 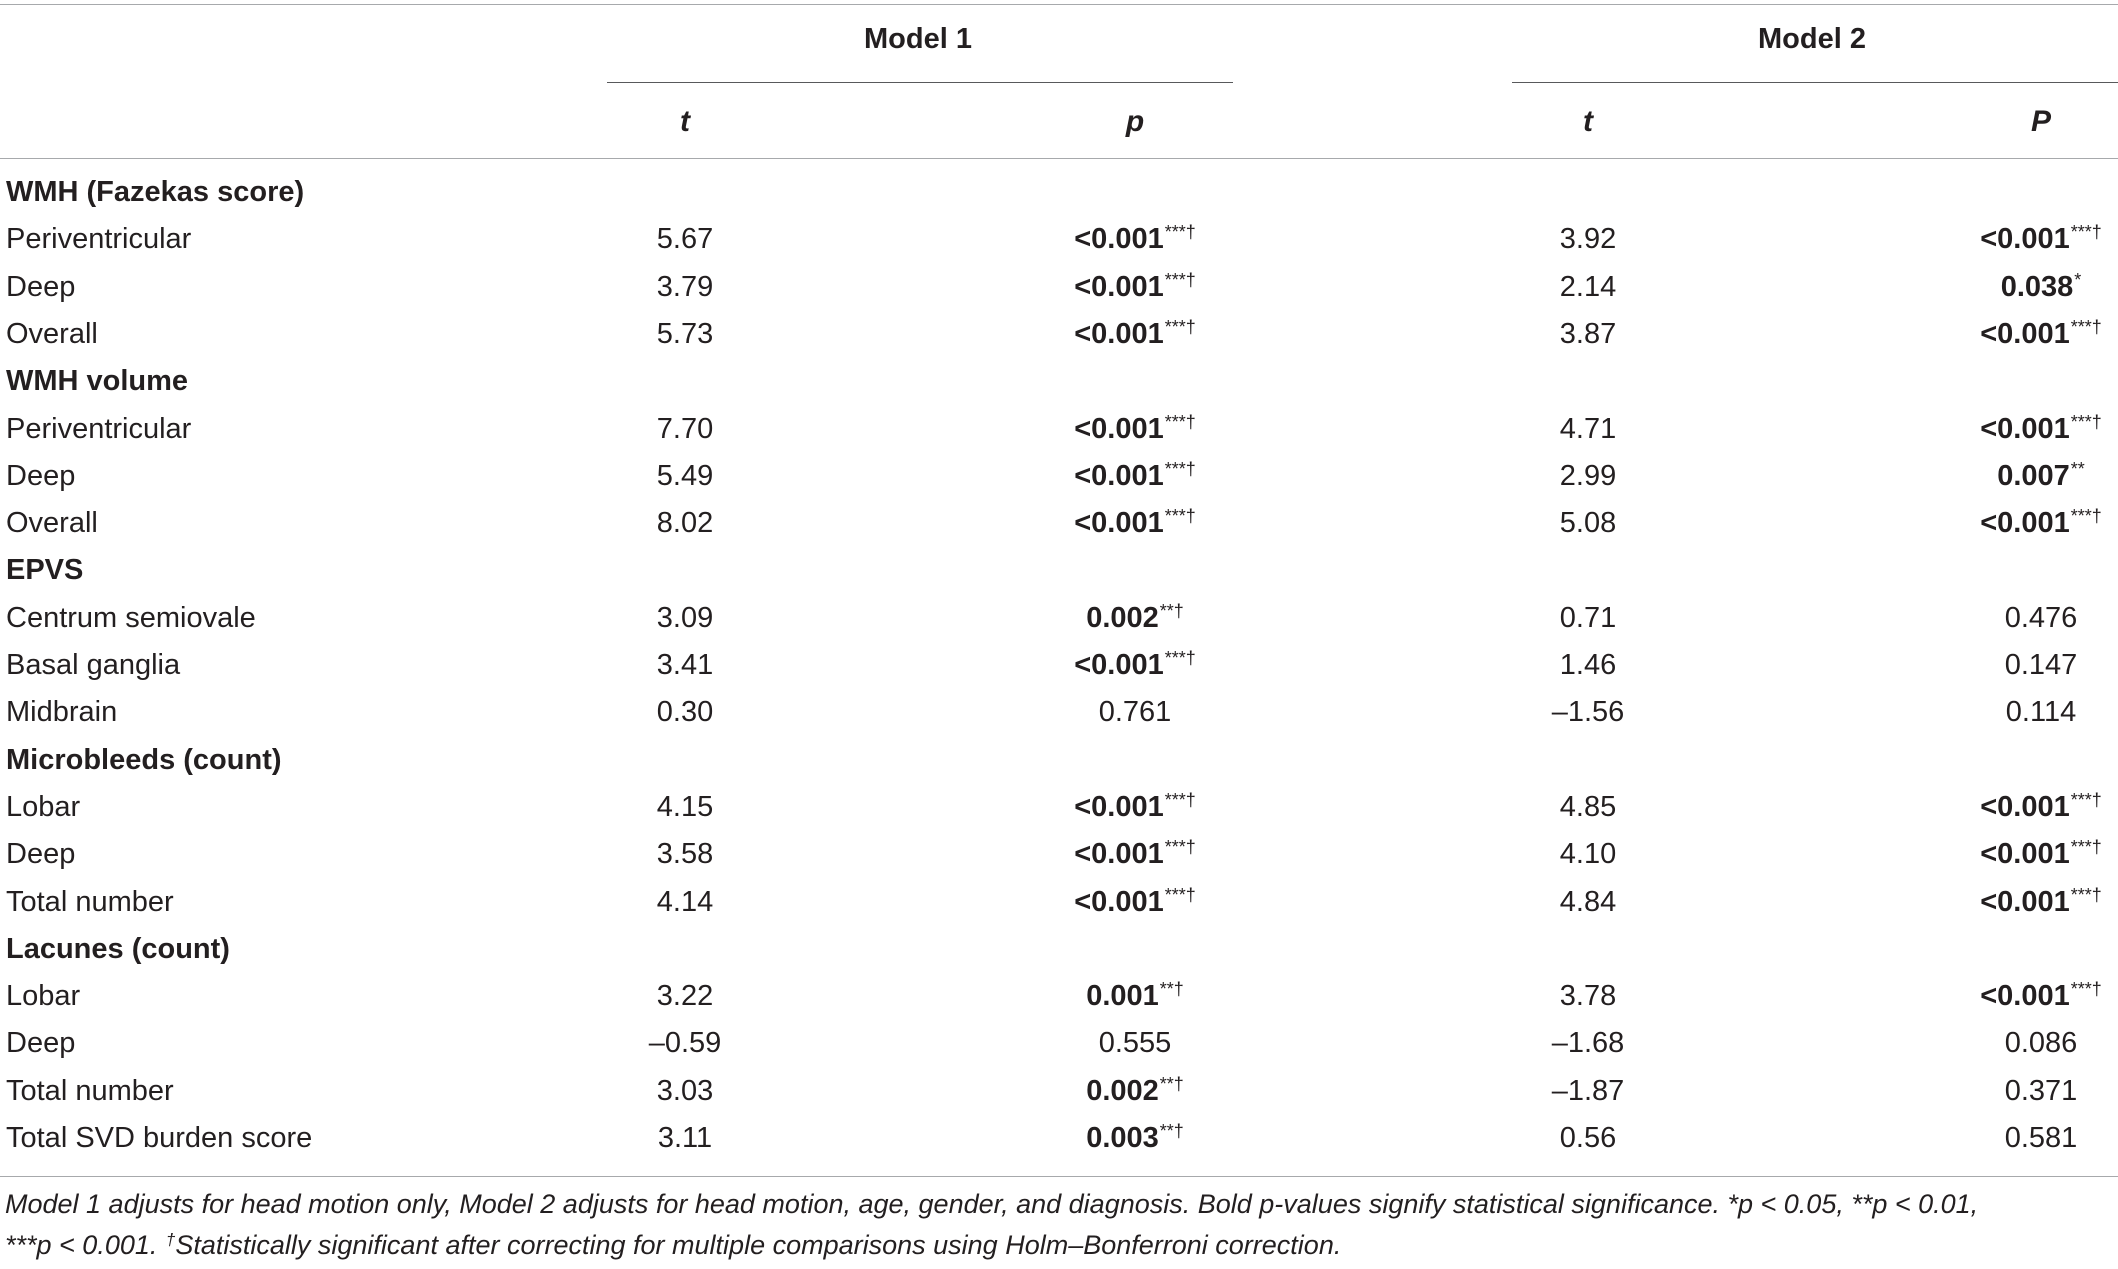 I want to click on col-header-p-model1: p, so click(x=1135, y=121).